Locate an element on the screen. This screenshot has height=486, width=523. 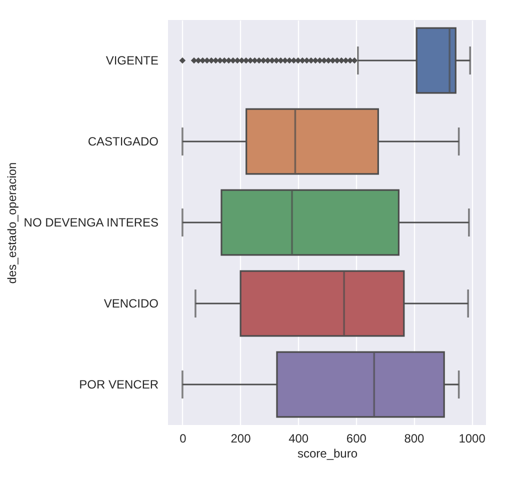
y-axis-title: des_estado_operacion is located at coordinates (12, 223).